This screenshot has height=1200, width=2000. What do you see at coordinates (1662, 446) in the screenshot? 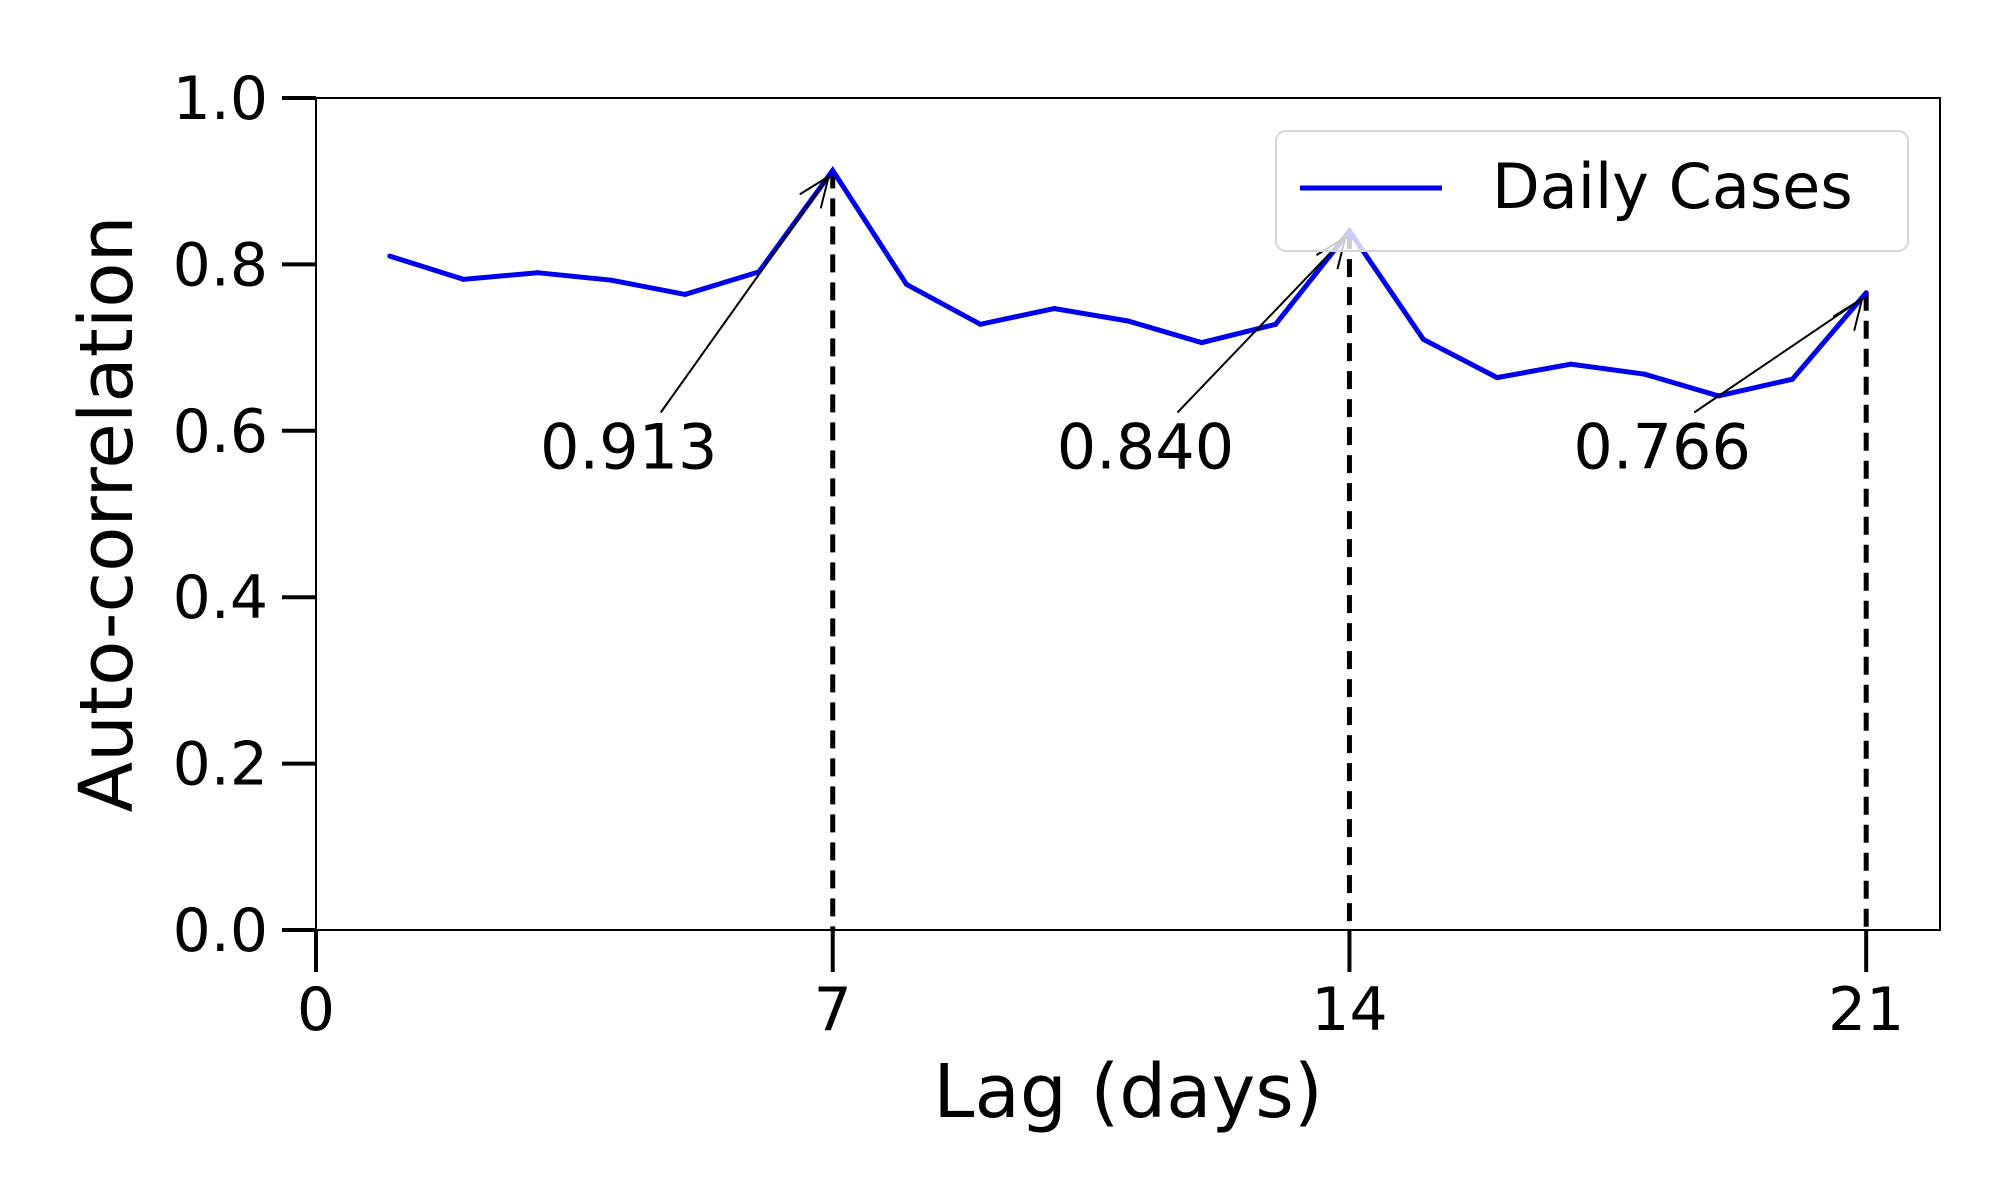
I see `annotation-label: 0.766` at bounding box center [1662, 446].